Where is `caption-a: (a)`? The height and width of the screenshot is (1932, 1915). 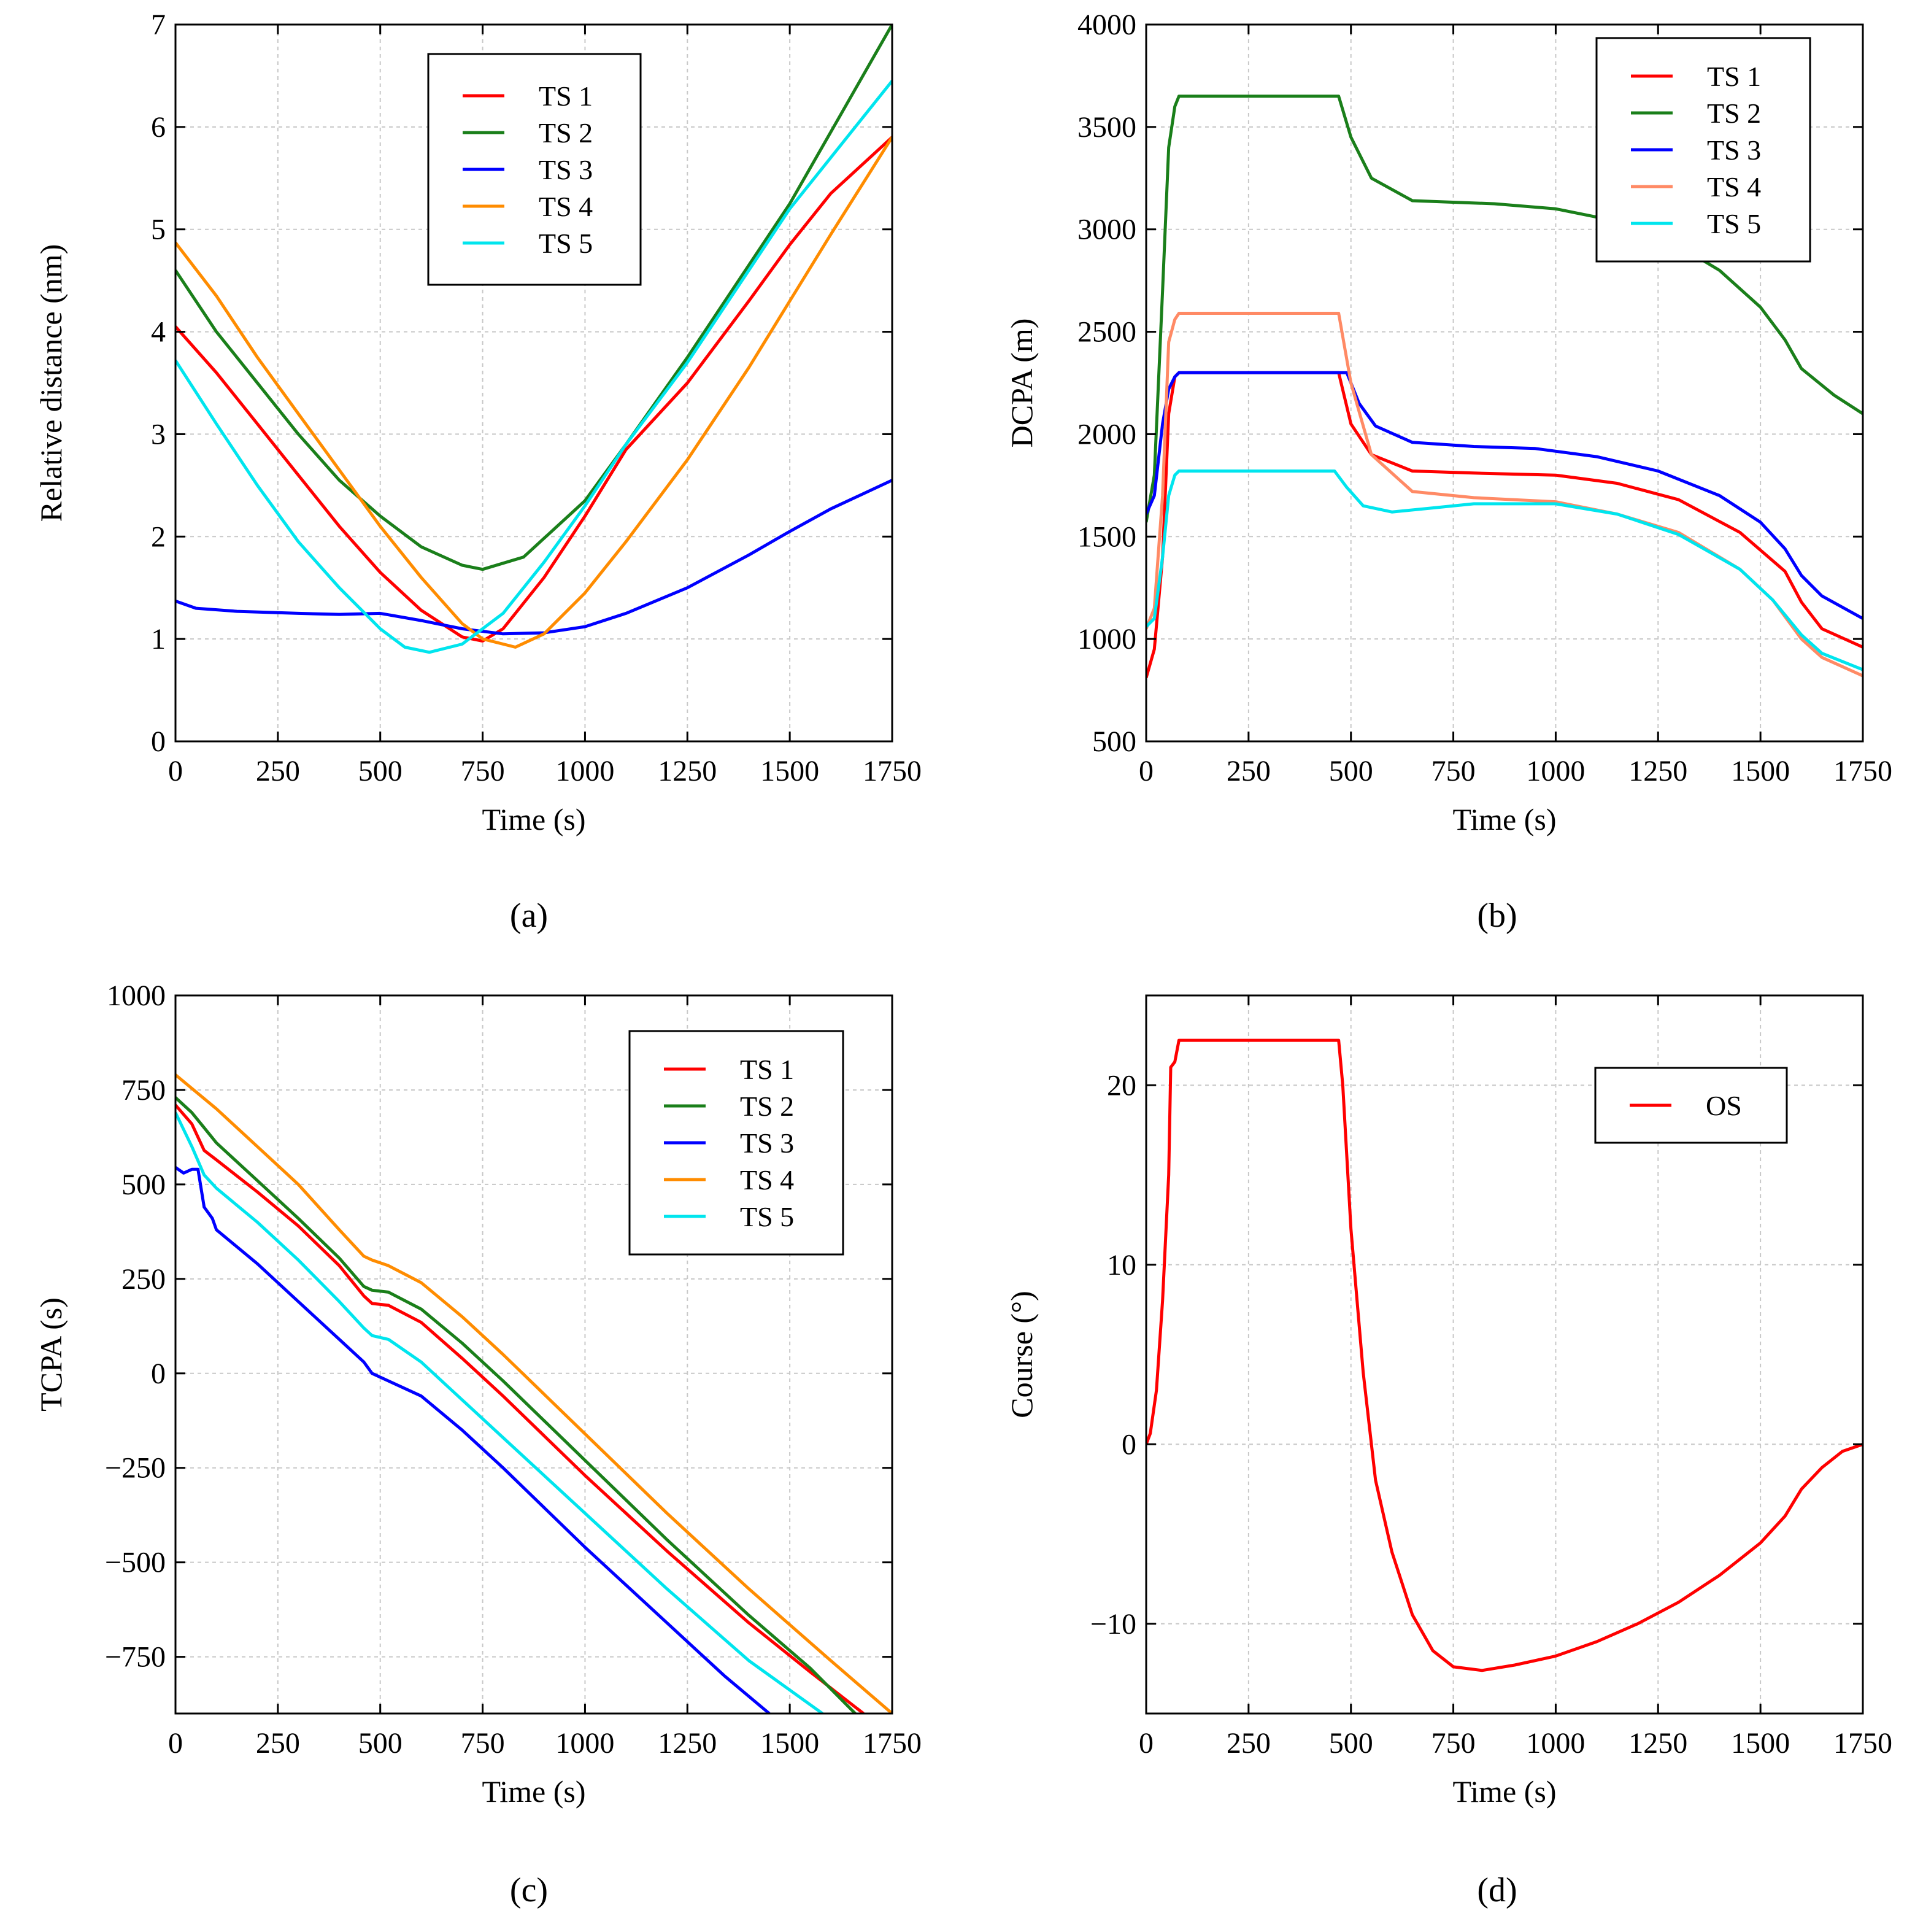
caption-a: (a) is located at coordinates (529, 916).